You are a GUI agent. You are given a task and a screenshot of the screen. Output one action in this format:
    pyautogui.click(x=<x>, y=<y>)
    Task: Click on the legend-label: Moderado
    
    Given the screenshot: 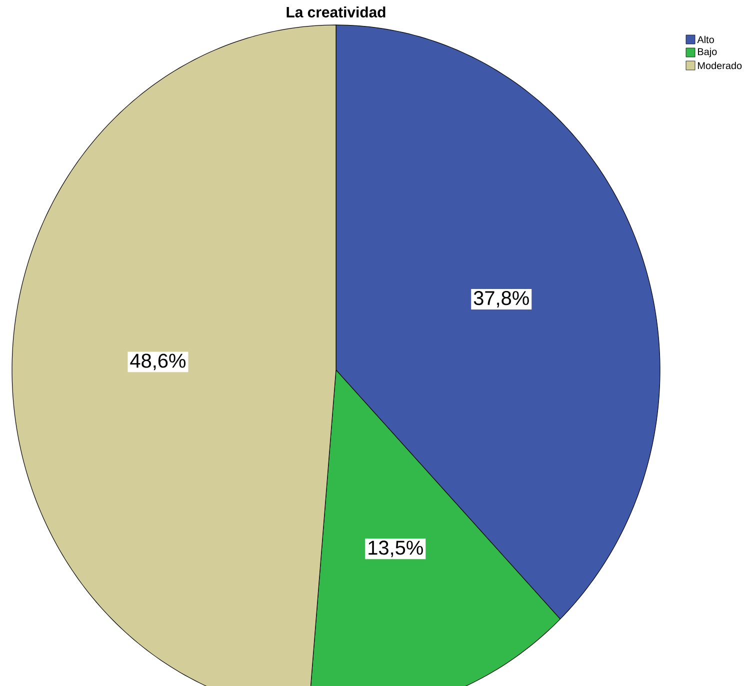 What is the action you would take?
    pyautogui.click(x=720, y=66)
    